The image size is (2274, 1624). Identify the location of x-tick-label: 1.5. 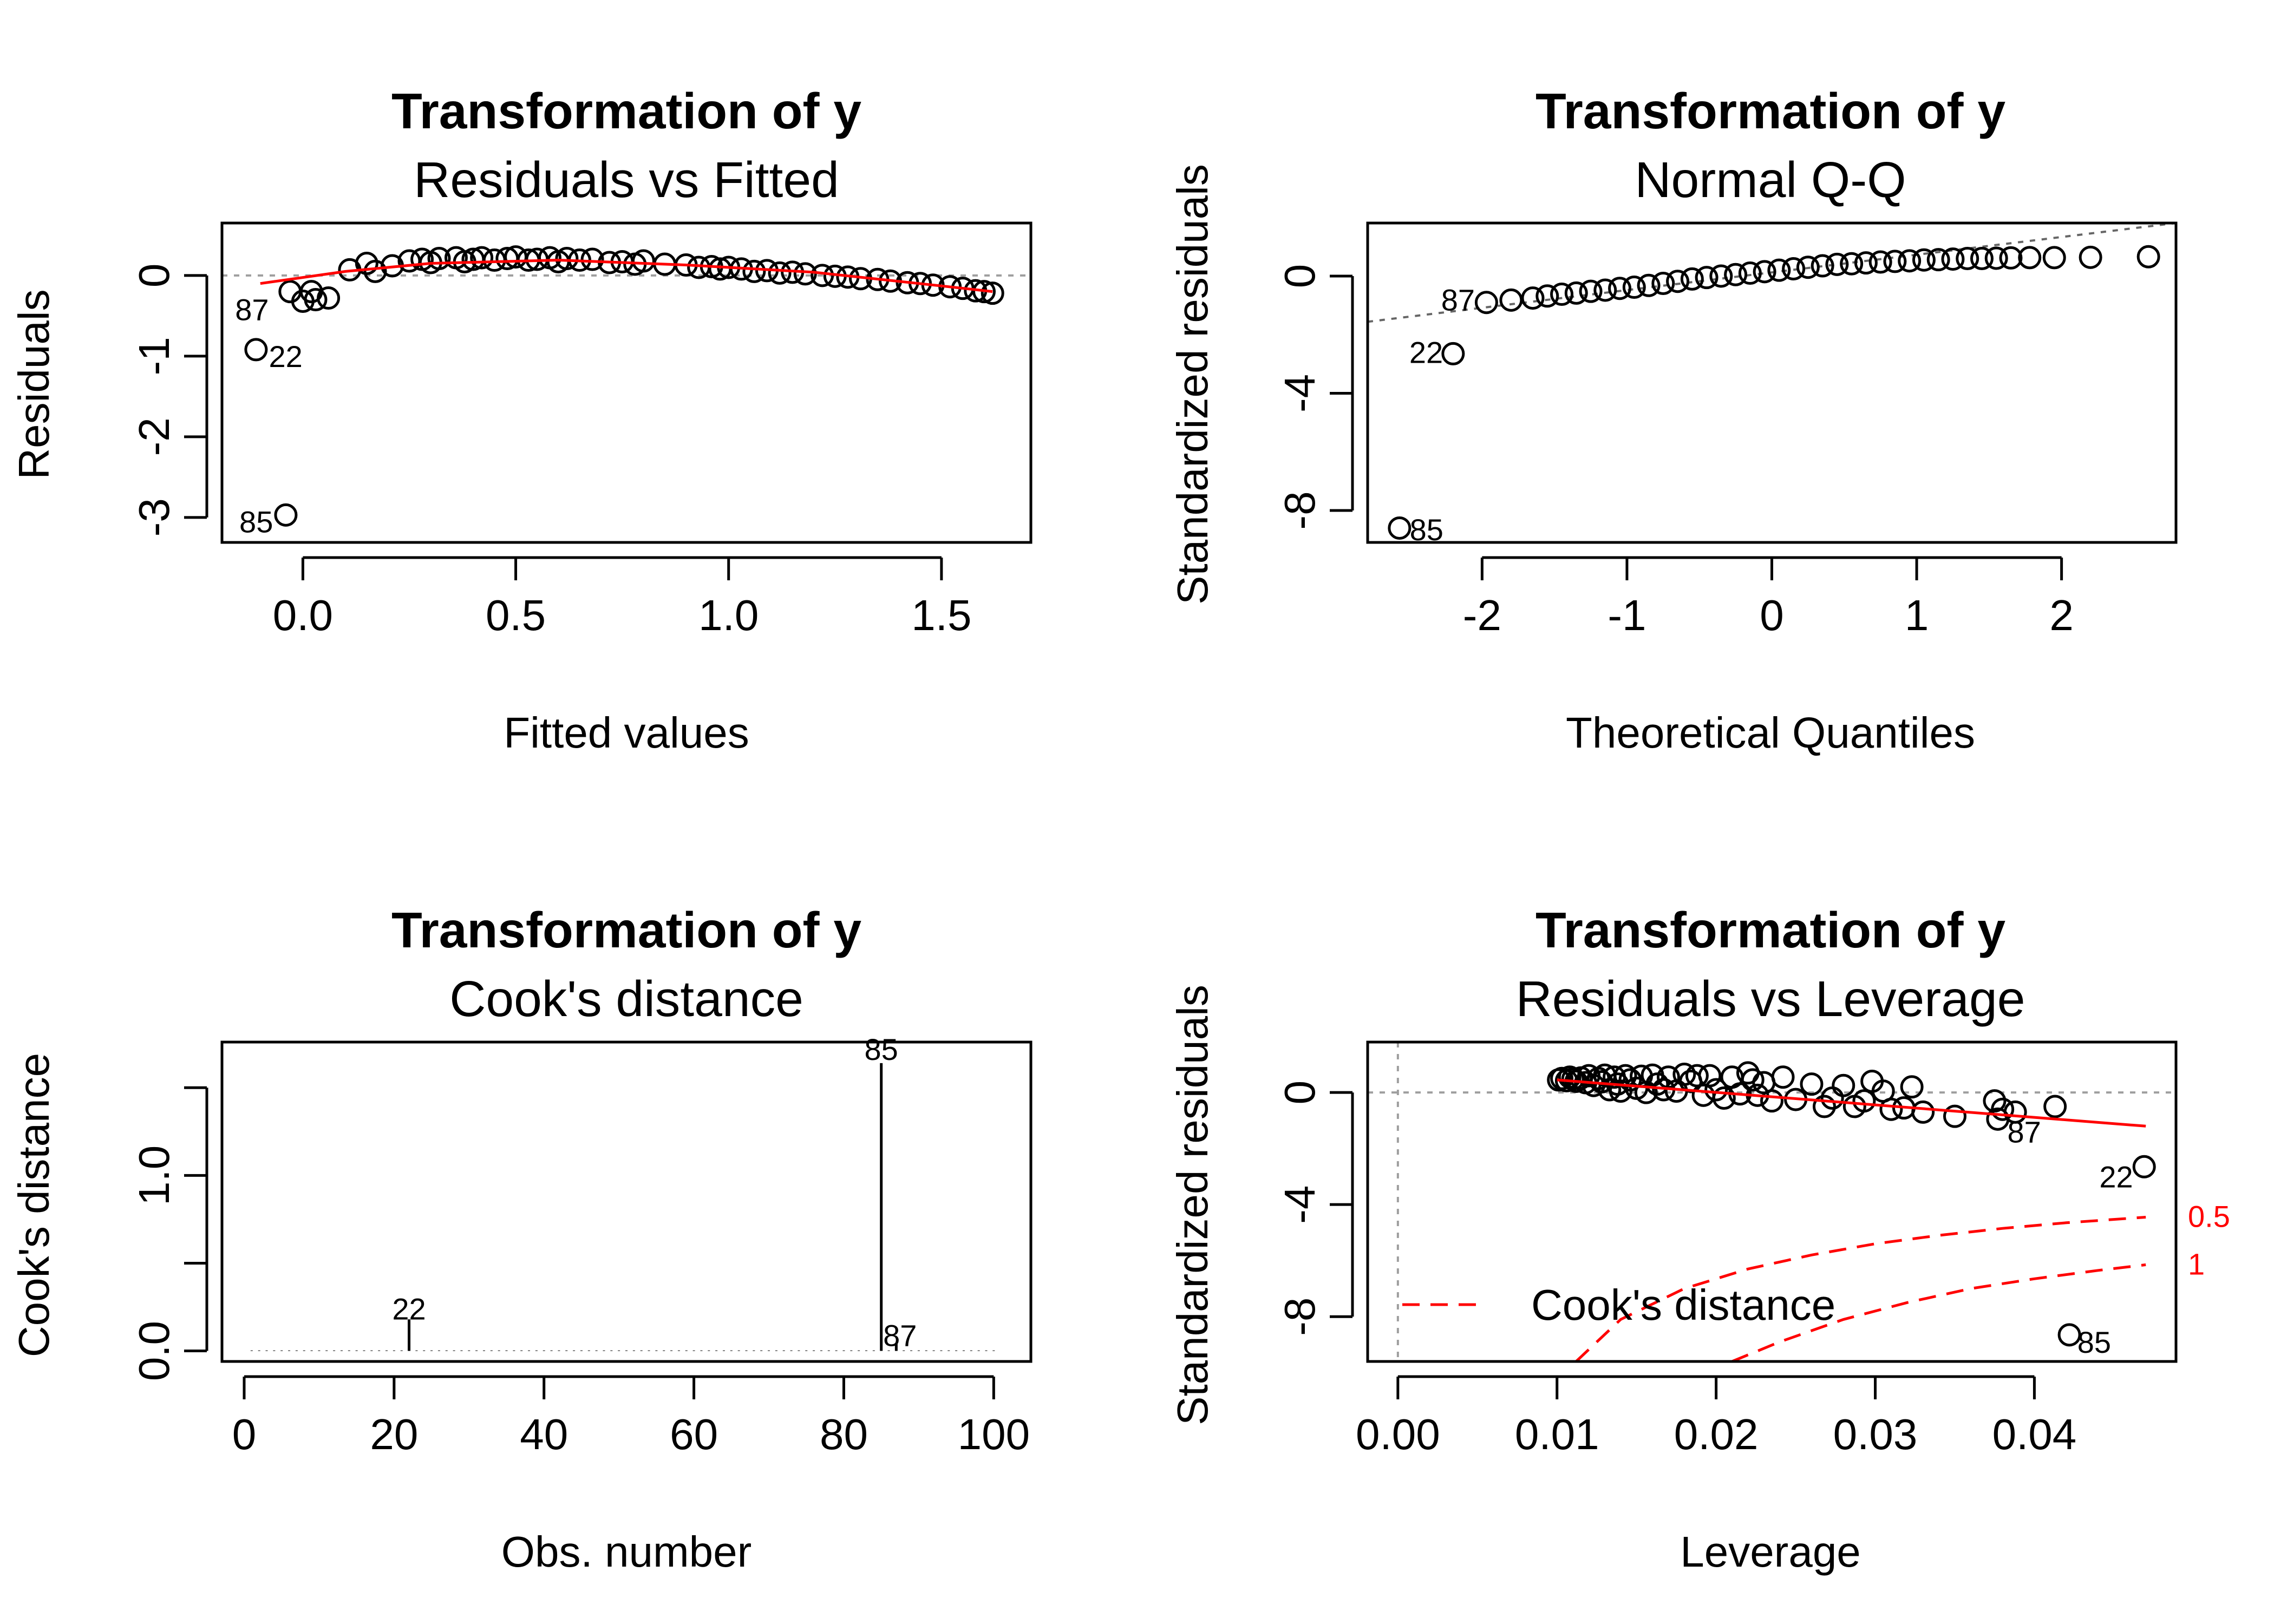
(941, 615).